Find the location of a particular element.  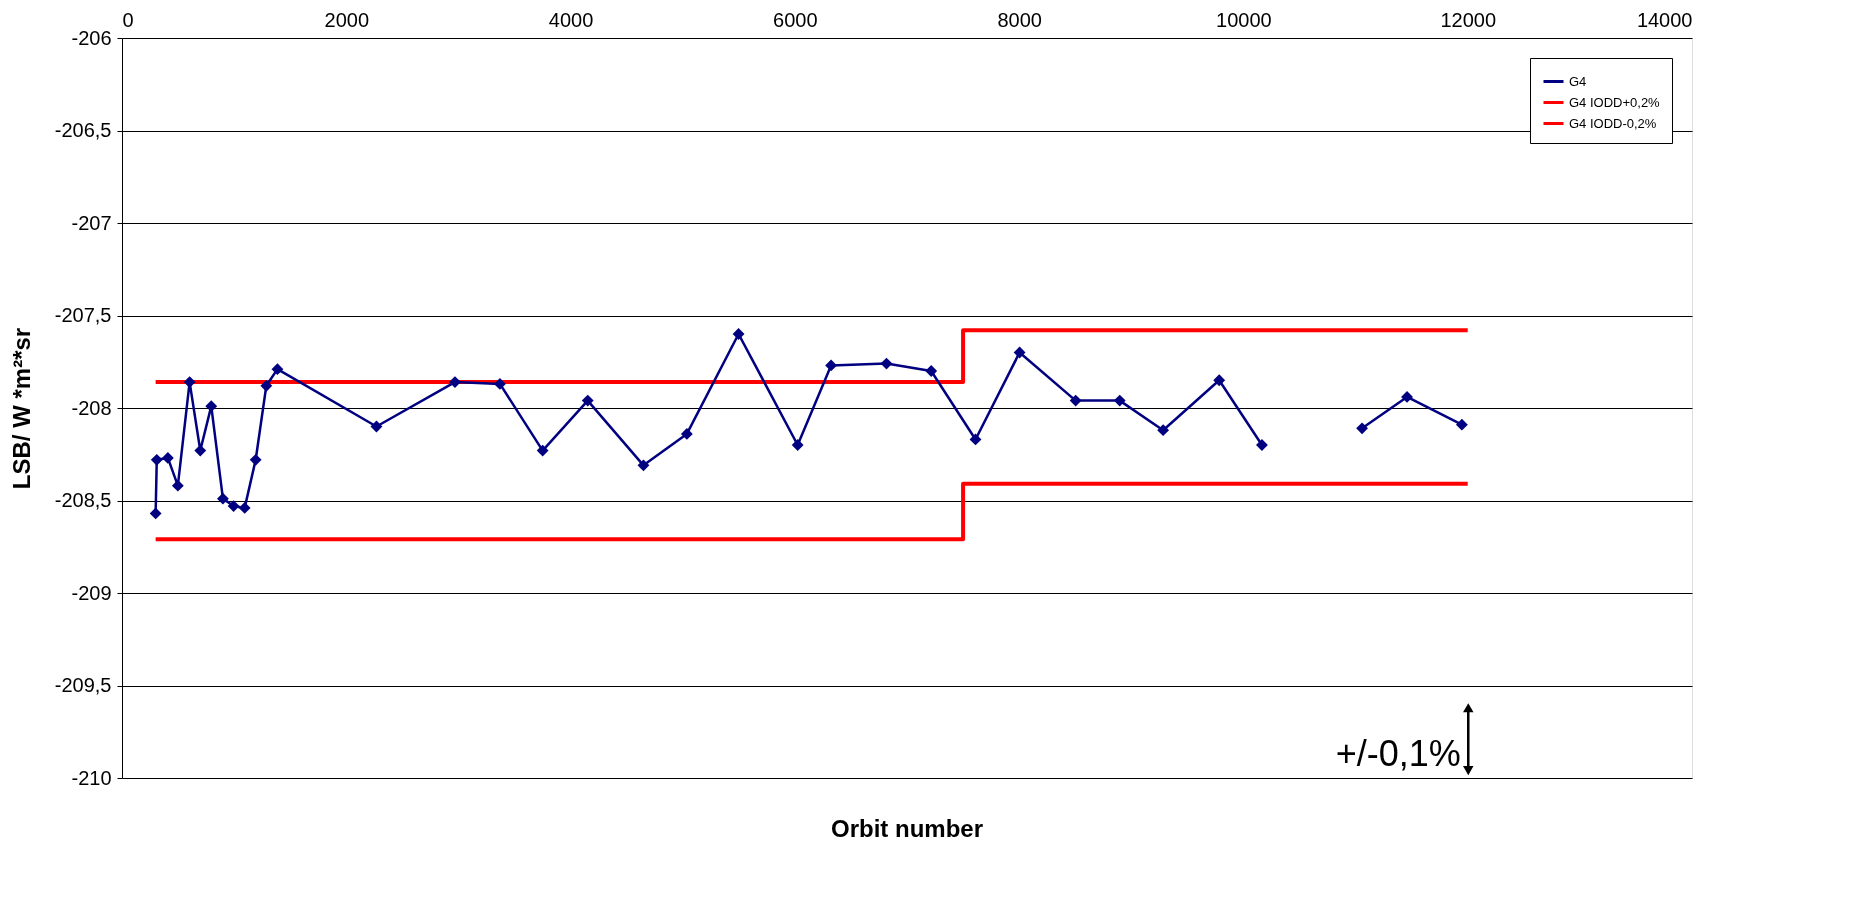

x-tick-label: 6000 is located at coordinates (795, 19).